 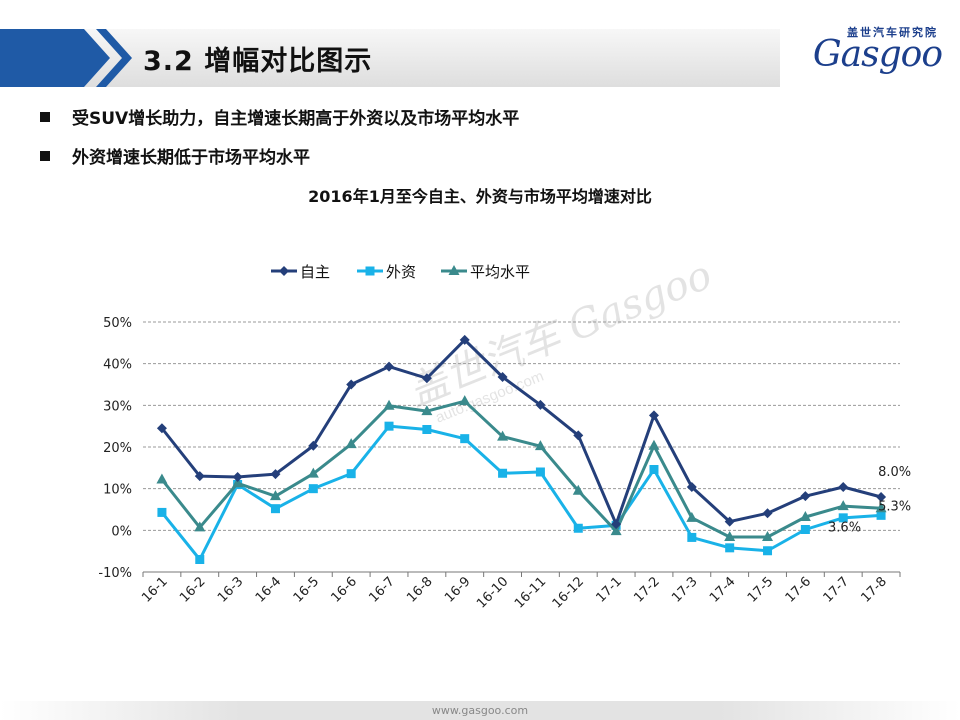 What do you see at coordinates (500, 272) in the screenshot?
I see `legend-label: 平均水平` at bounding box center [500, 272].